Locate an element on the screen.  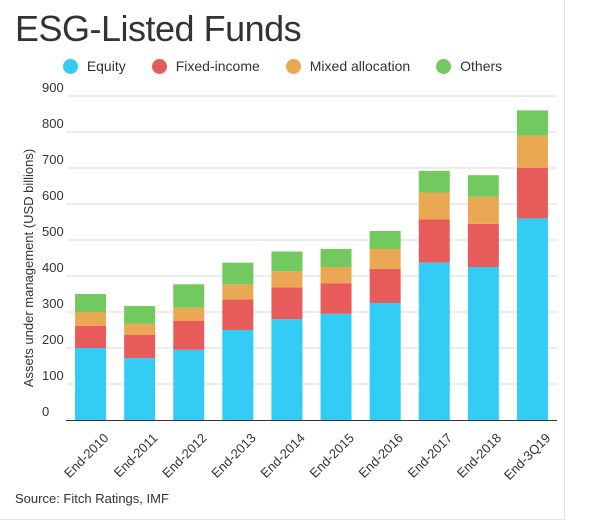
bar-end-2013-fixed-income is located at coordinates (238, 314).